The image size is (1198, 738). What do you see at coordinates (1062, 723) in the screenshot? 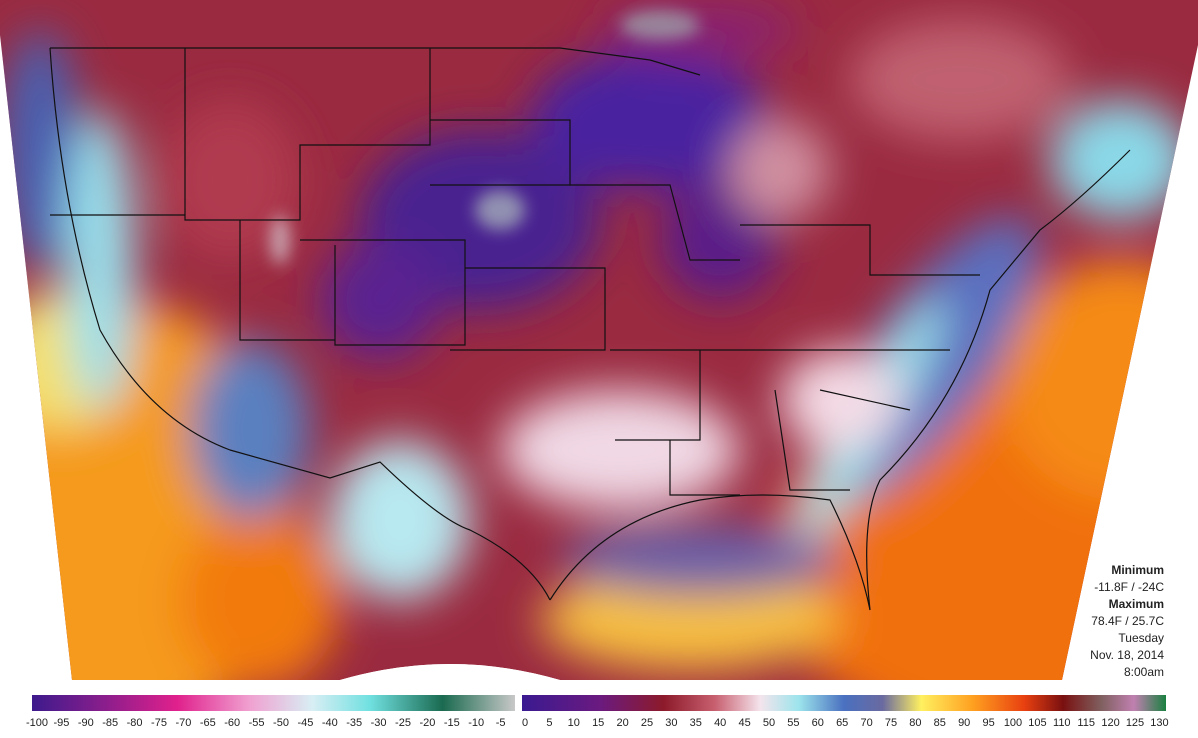
I see `scale-tick-label: 110` at bounding box center [1062, 723].